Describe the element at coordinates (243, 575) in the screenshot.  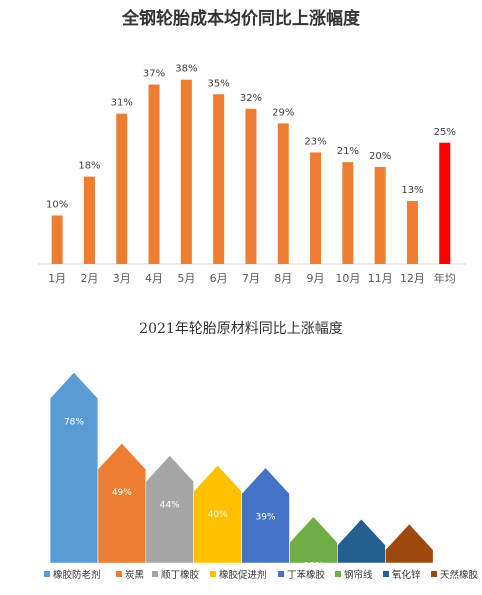
I see `chart2-legend-label: 橡胶促进剂` at that location.